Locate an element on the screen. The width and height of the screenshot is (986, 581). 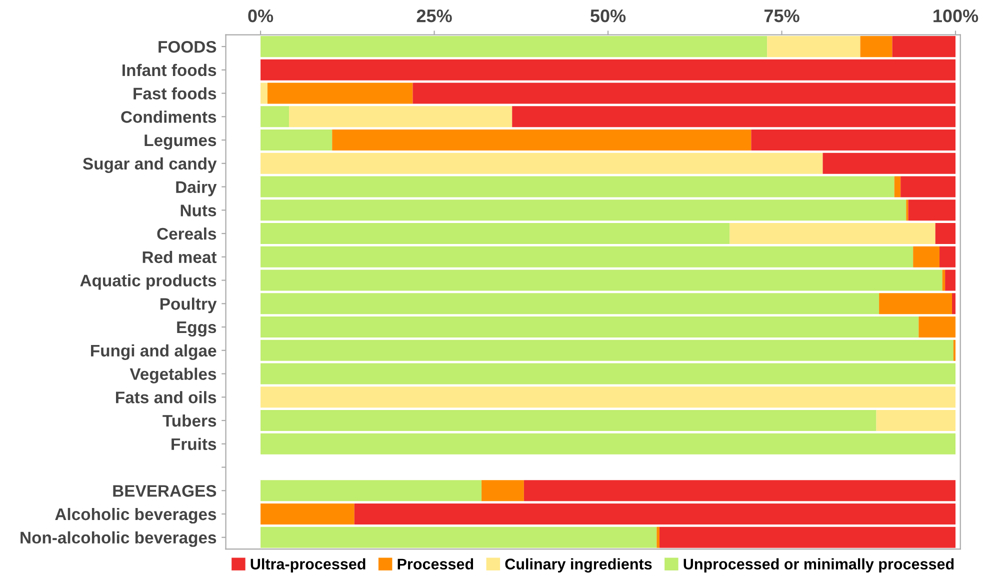
y-tick-label: Cereals is located at coordinates (186, 233).